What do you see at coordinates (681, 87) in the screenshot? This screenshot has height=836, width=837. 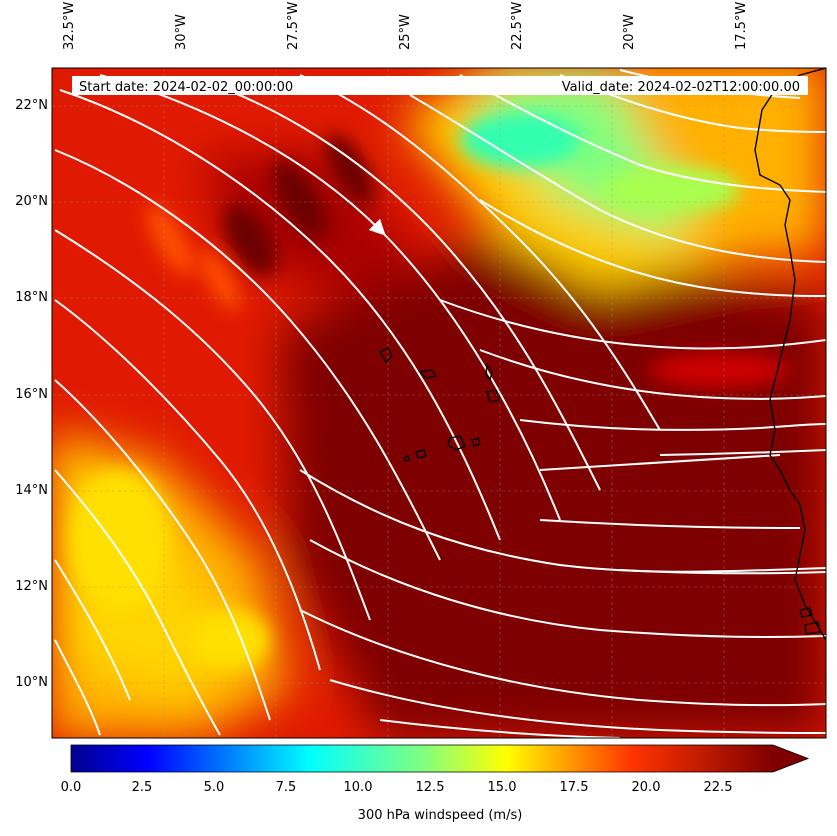 I see `valid-date-label: Valid_date: 2024-02-02T12:00:00.00` at bounding box center [681, 87].